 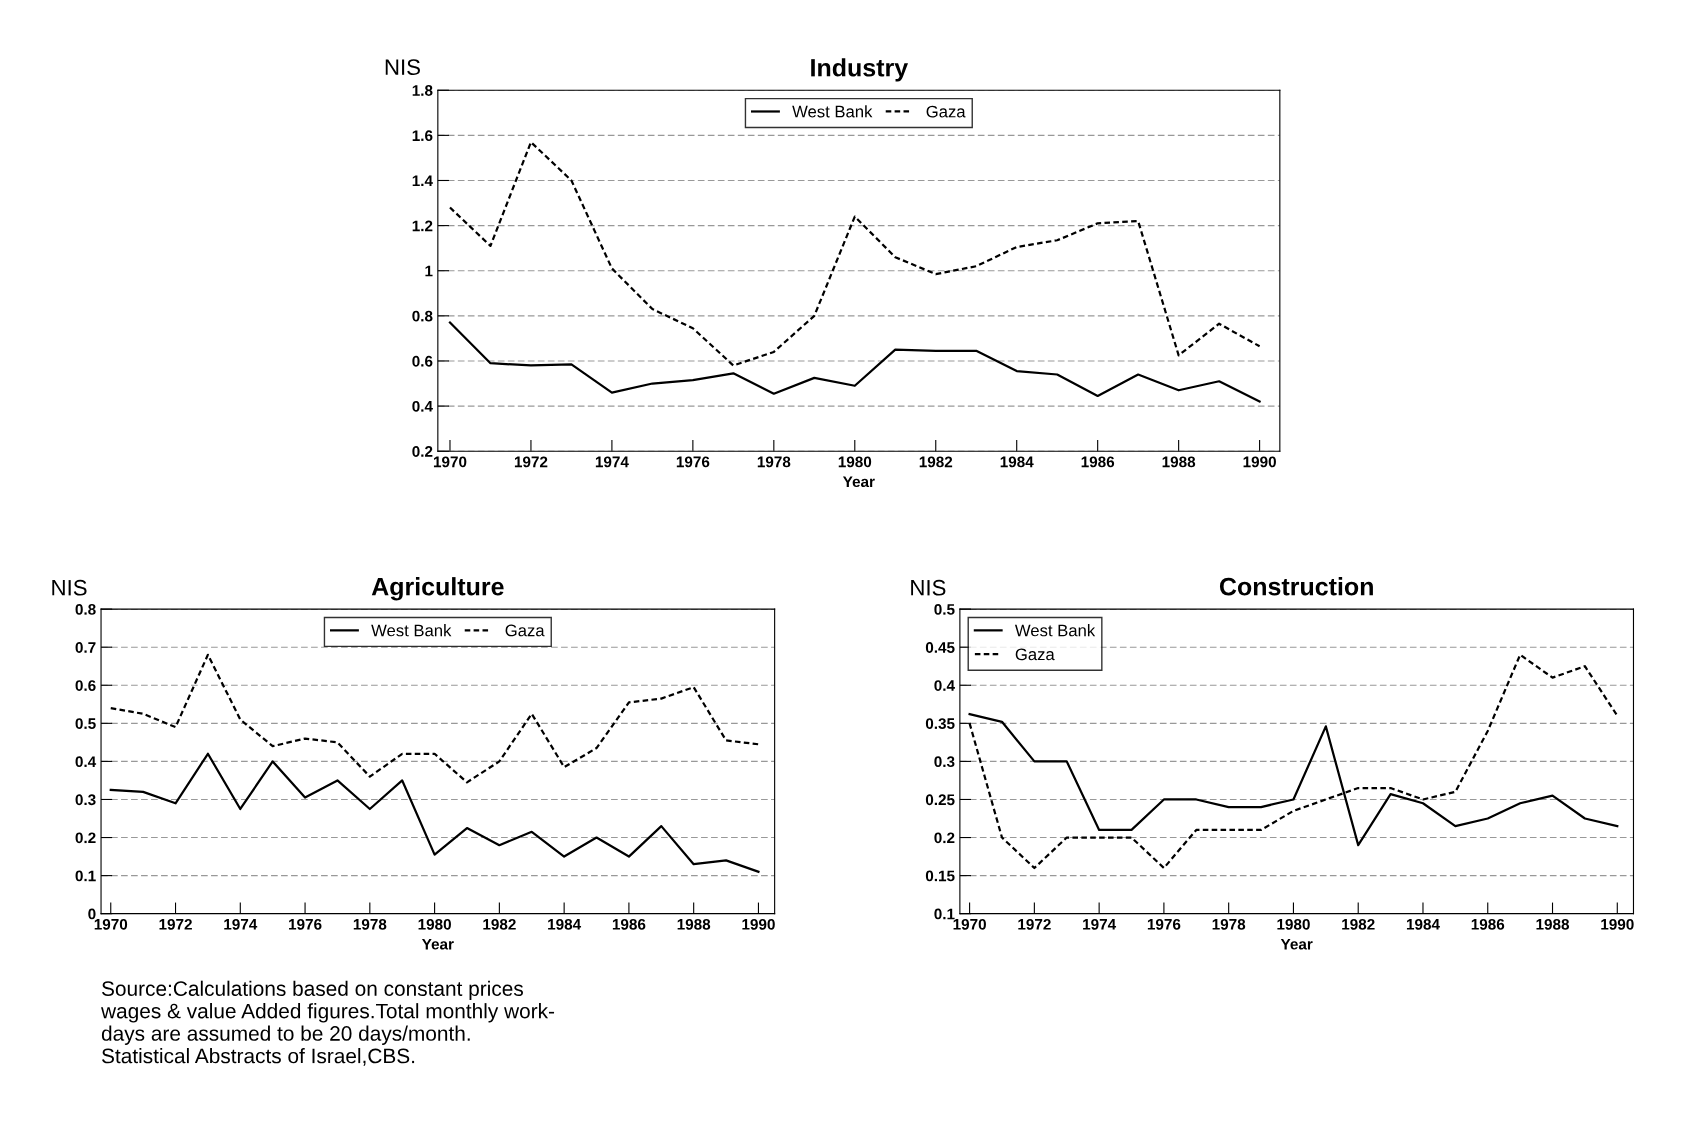 What do you see at coordinates (422, 90) in the screenshot?
I see `y-tick-label: 1.8` at bounding box center [422, 90].